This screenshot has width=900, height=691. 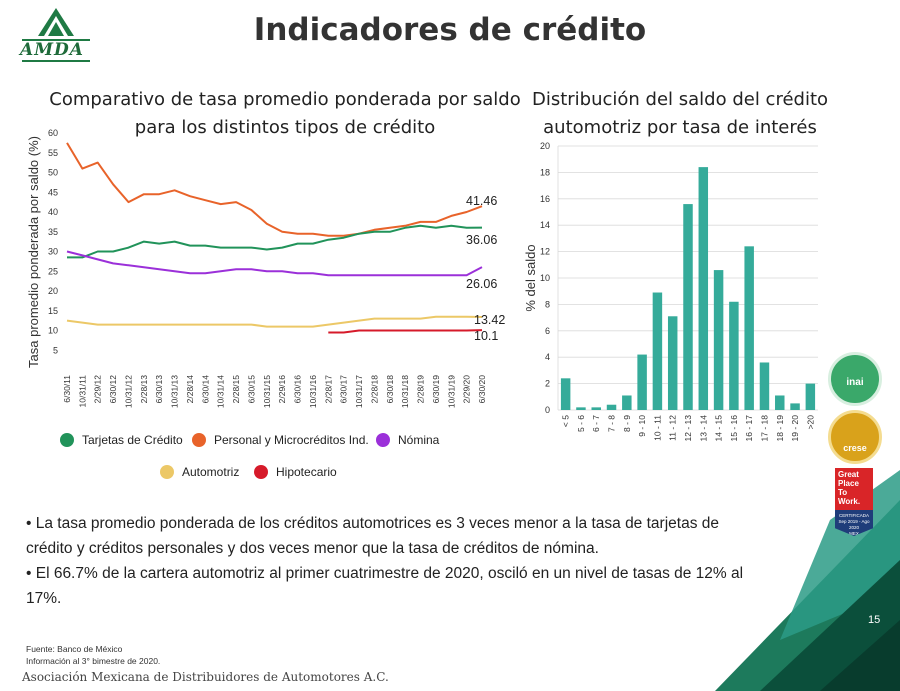 I want to click on series-line-automotriz, so click(x=274, y=321).